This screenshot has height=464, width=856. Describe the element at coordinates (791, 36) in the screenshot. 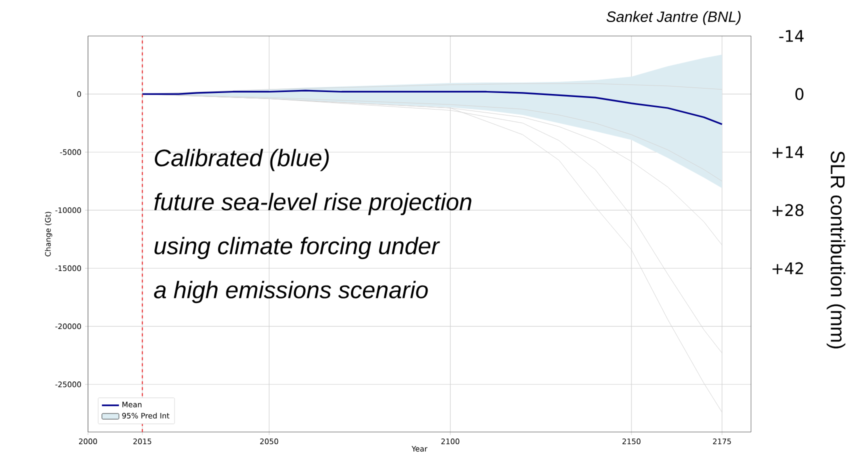

I see `y2-tick-label: -14` at that location.